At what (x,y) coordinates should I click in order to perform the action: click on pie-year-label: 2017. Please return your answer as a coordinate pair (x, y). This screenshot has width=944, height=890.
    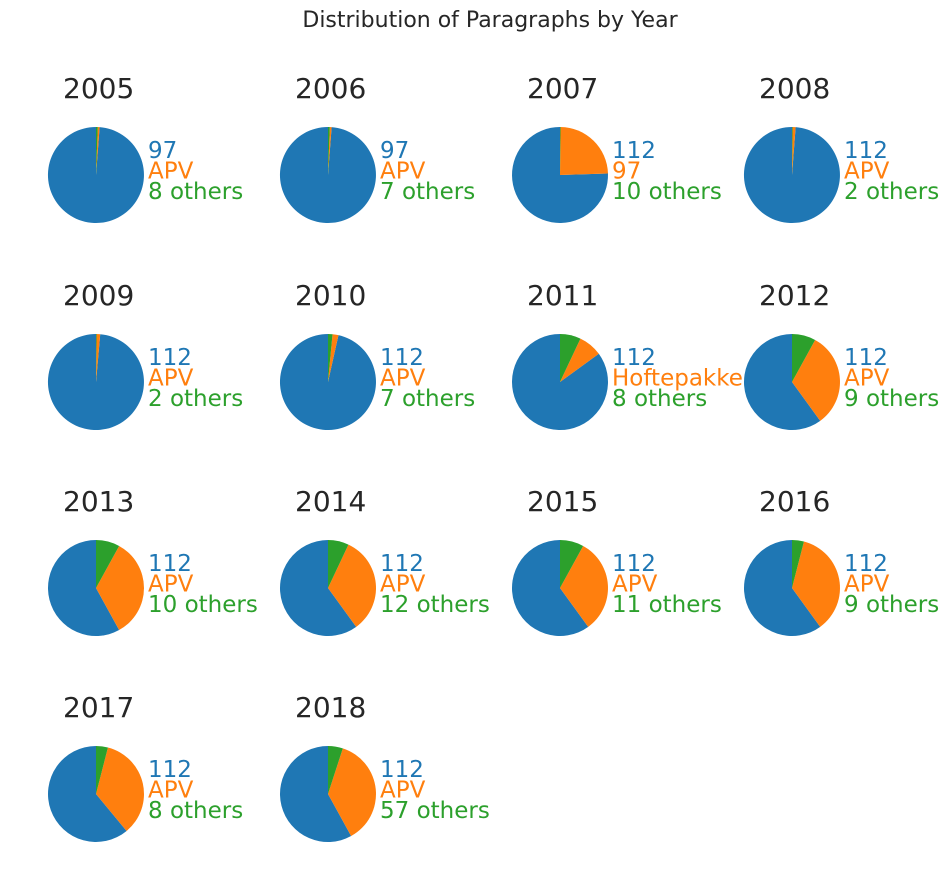
    Looking at the image, I should click on (98, 707).